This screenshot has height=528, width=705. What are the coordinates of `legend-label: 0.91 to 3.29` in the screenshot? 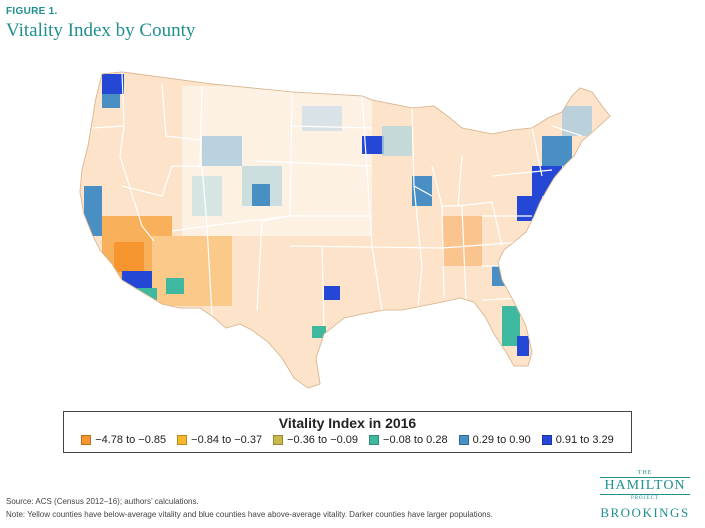 It's located at (584, 440).